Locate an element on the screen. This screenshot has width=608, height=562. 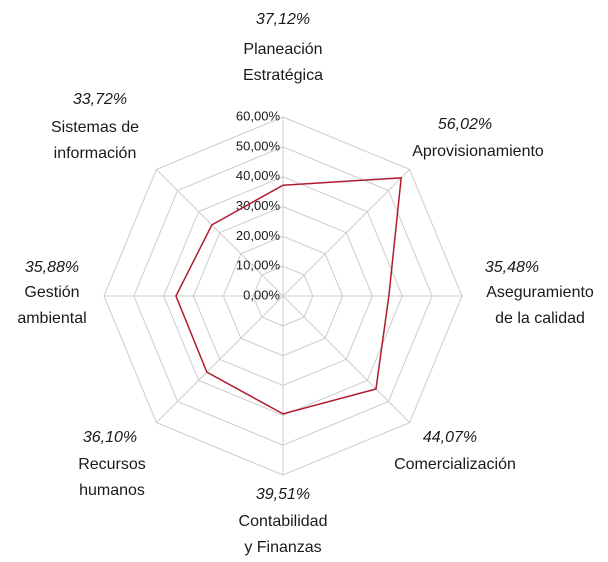
category-label: Contabilidad is located at coordinates (283, 521).